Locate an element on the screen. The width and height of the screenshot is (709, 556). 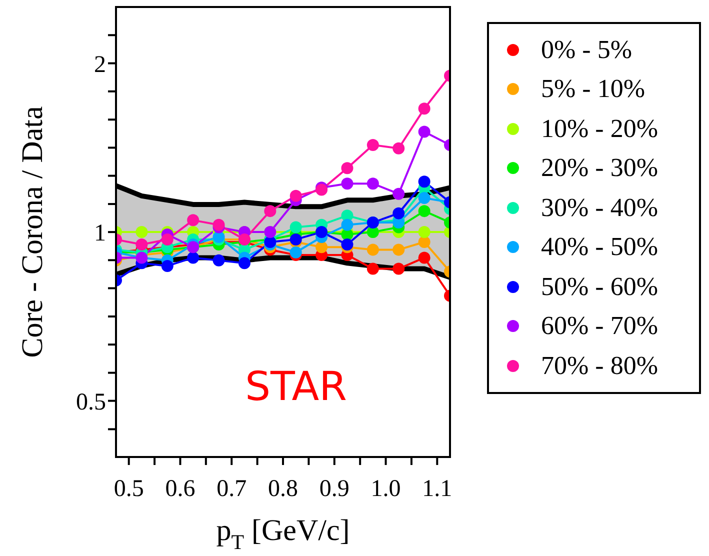
x-tick-label: 0.9 is located at coordinates (334, 489).